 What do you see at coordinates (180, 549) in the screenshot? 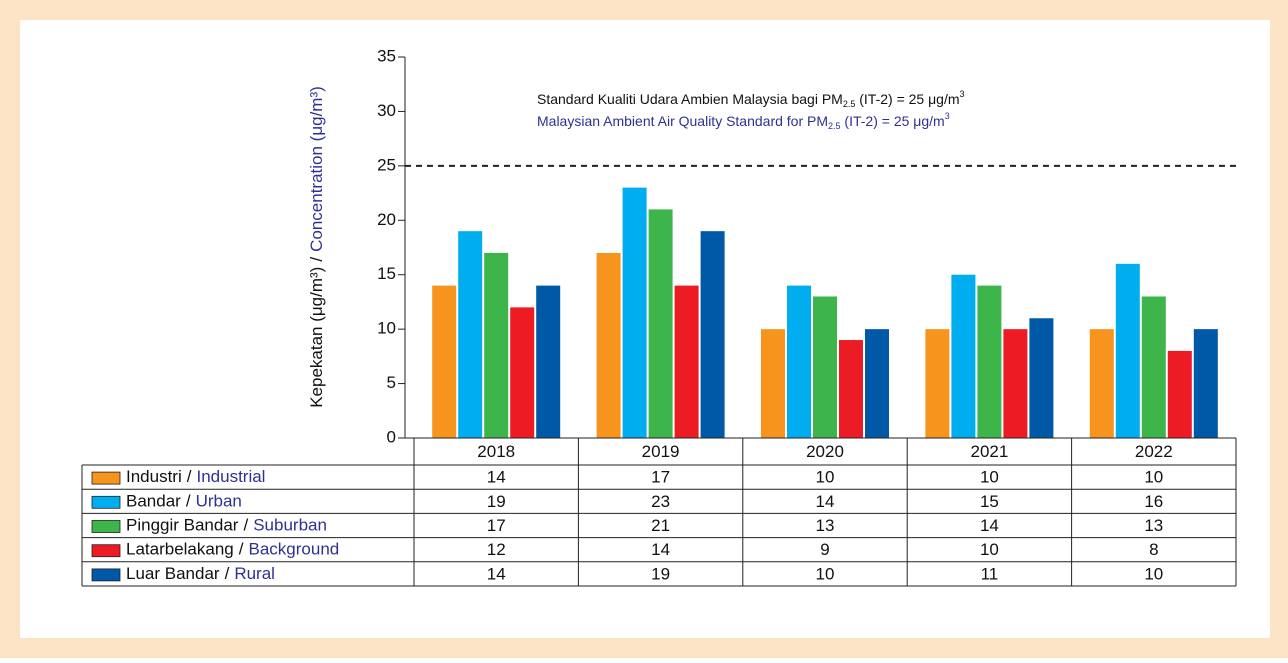
I see `legend-ms: Latarbelakang` at bounding box center [180, 549].